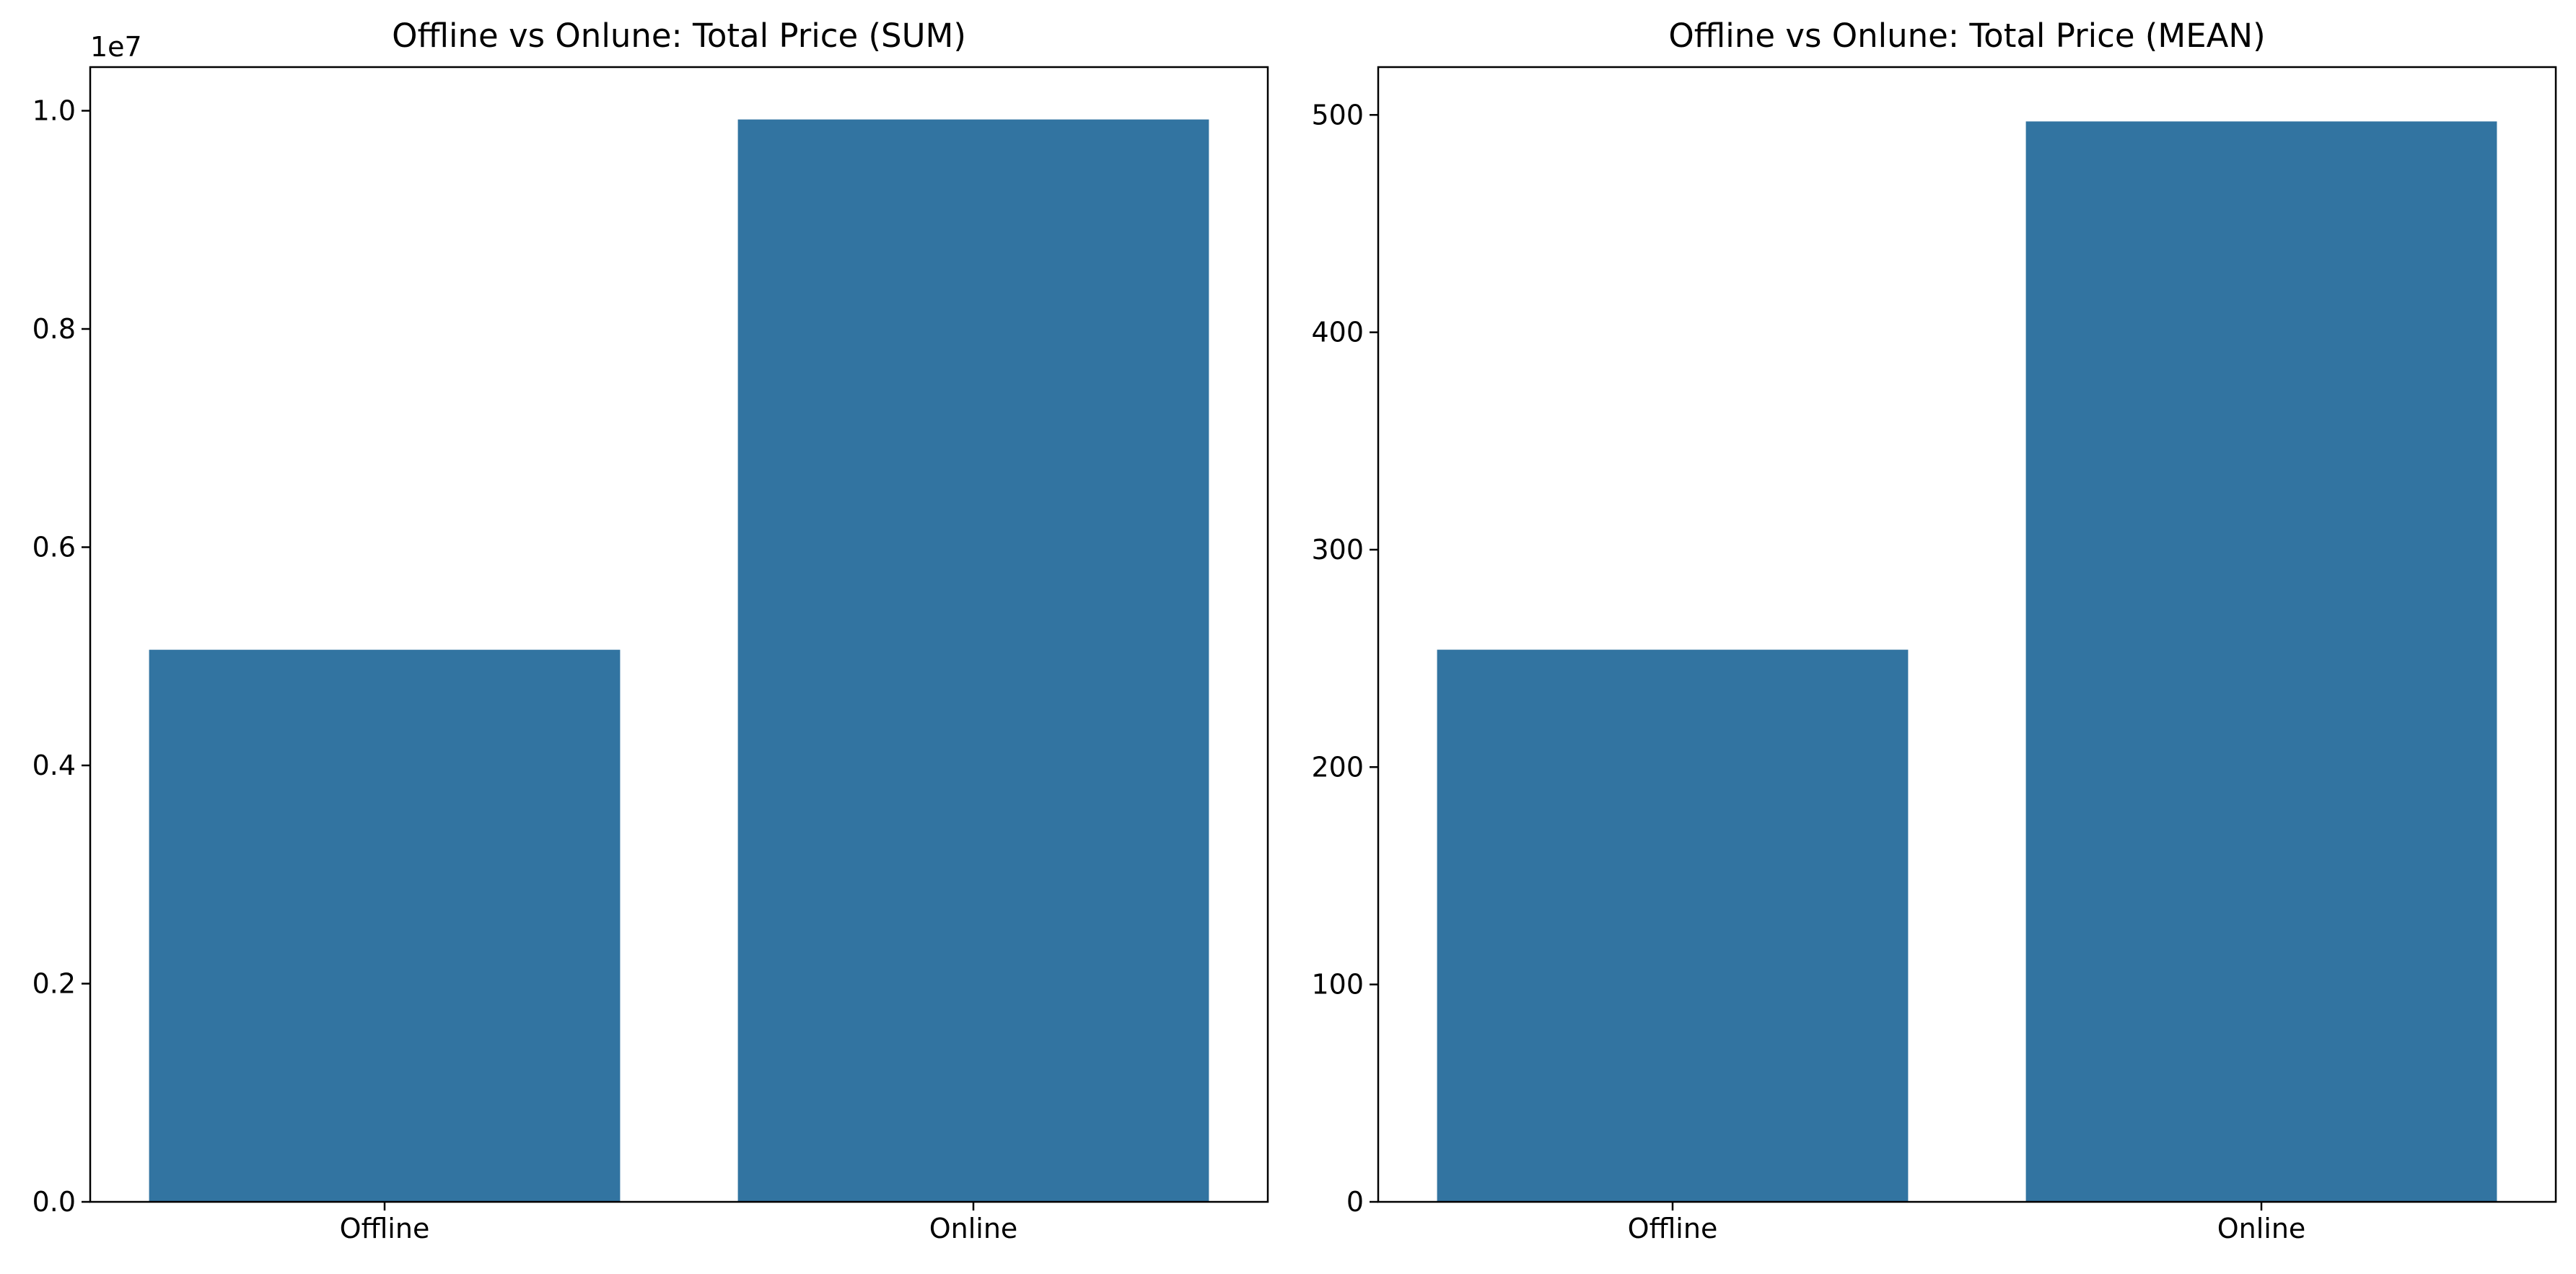 This screenshot has width=2576, height=1274. What do you see at coordinates (1337, 115) in the screenshot?
I see `y-tick-label: 500` at bounding box center [1337, 115].